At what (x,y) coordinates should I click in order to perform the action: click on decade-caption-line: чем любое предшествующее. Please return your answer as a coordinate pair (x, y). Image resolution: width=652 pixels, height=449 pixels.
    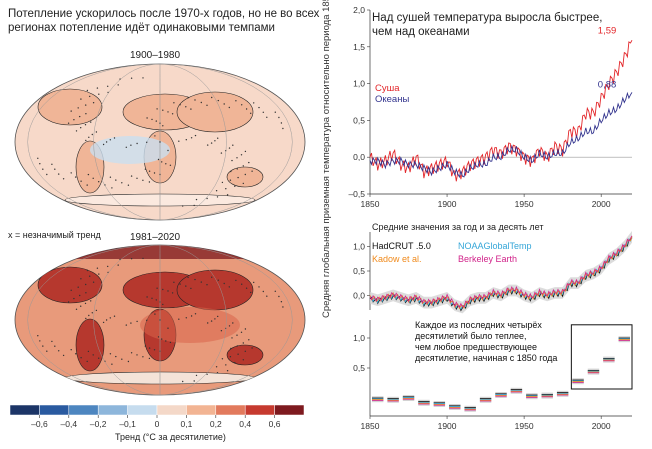
    Looking at the image, I should click on (476, 347).